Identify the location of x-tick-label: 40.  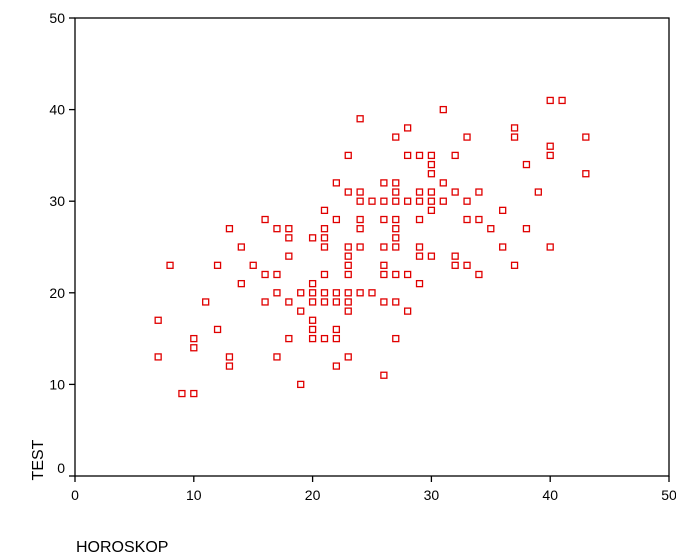
(550, 495).